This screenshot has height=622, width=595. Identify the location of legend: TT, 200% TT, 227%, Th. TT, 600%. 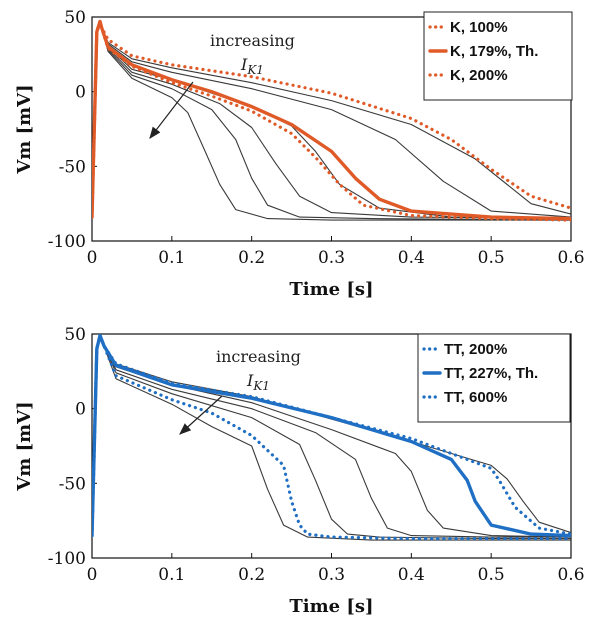
(494, 378).